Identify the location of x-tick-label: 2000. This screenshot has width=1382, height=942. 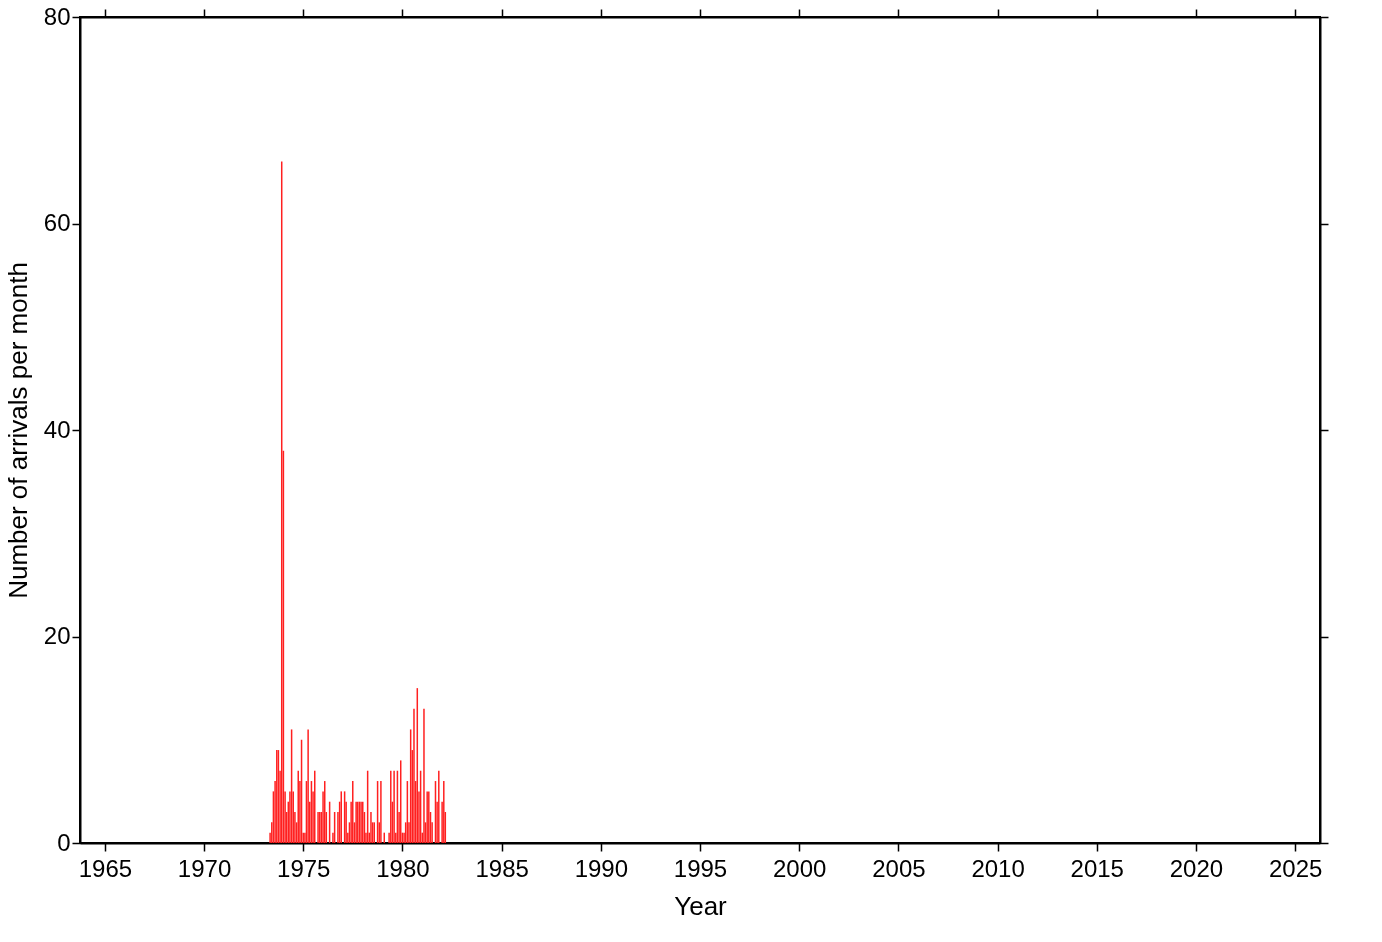
(799, 868).